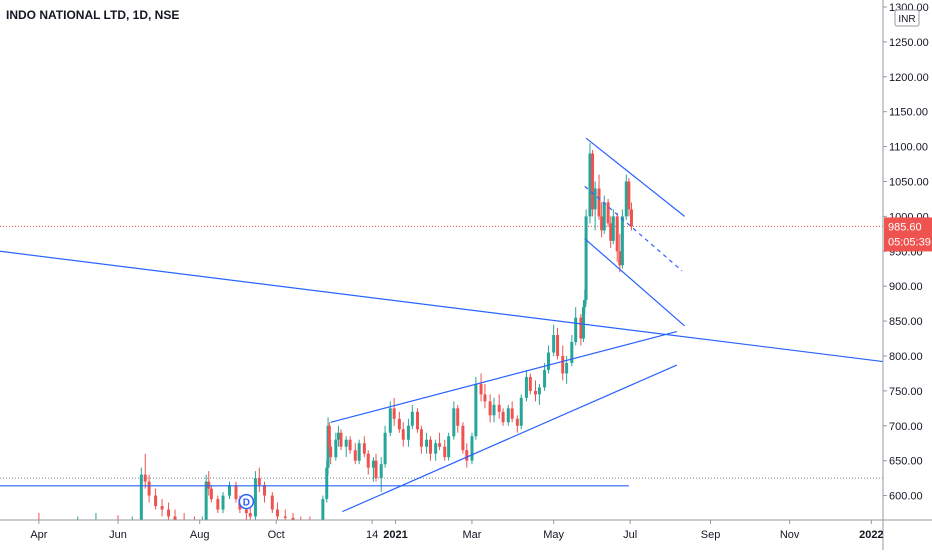 This screenshot has width=932, height=555. Describe the element at coordinates (635, 282) in the screenshot. I see `trendline-flag-lower` at that location.